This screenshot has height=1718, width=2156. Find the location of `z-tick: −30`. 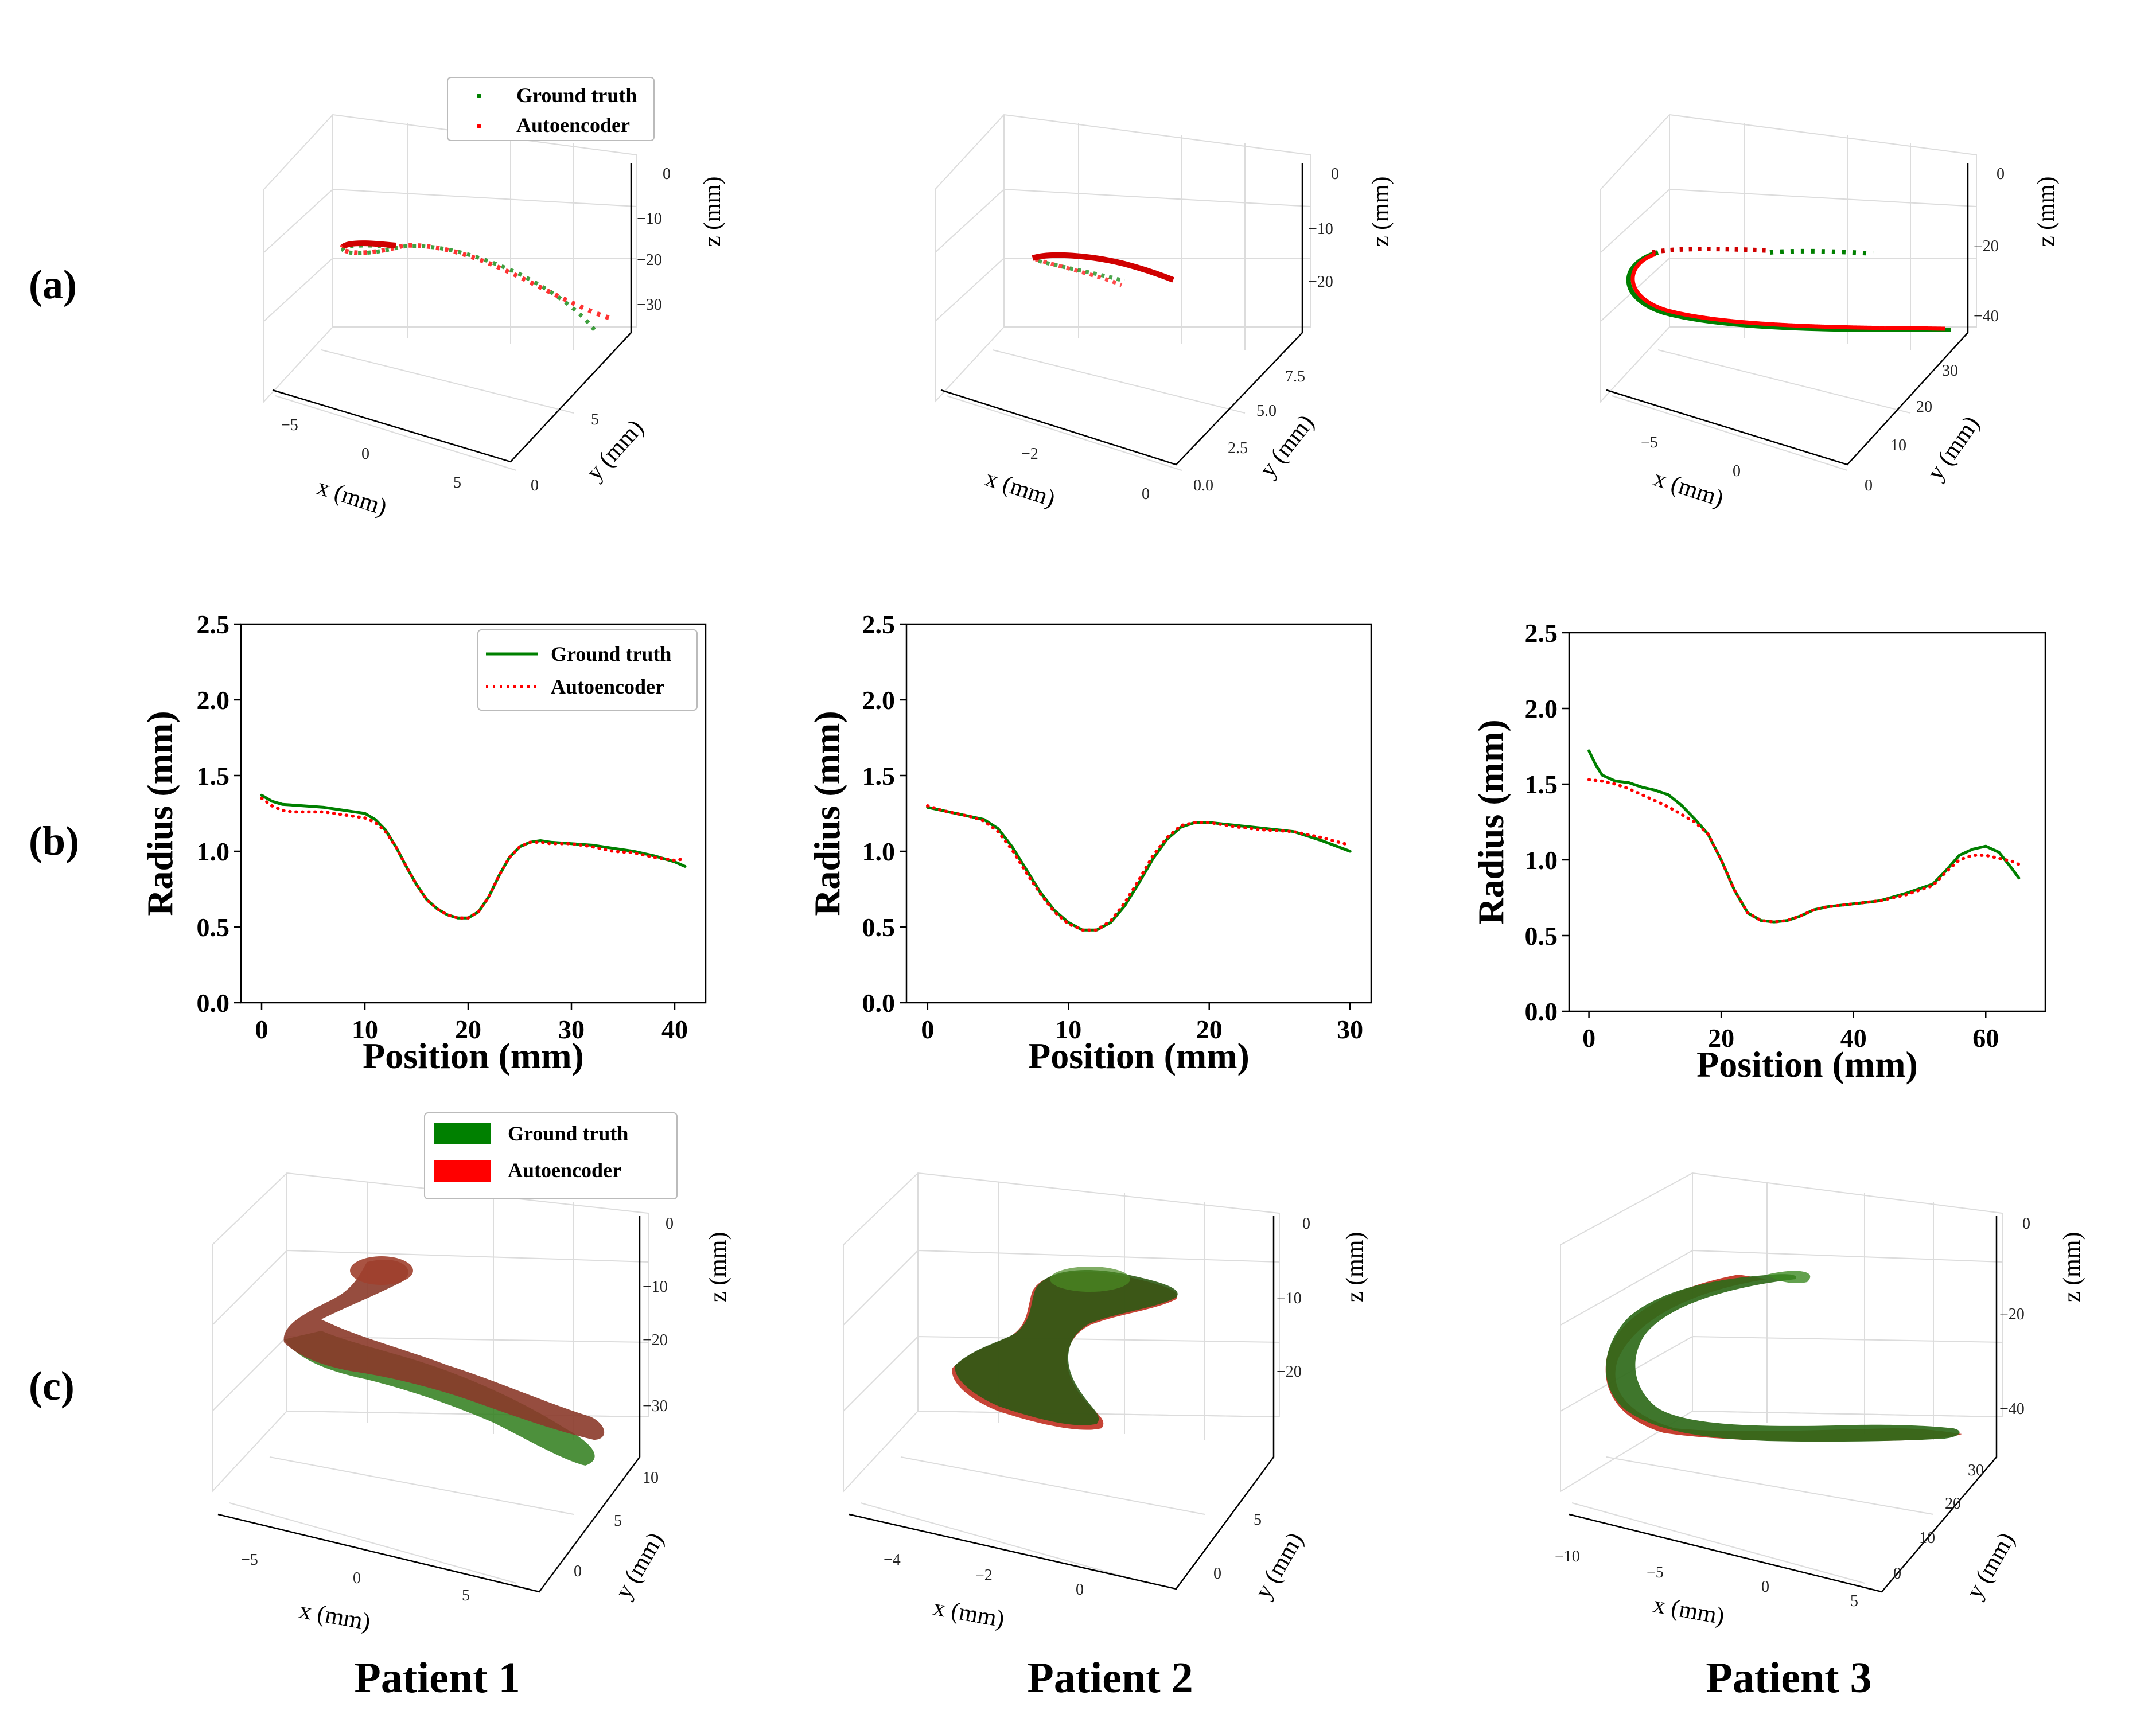

z-tick: −30 is located at coordinates (649, 305).